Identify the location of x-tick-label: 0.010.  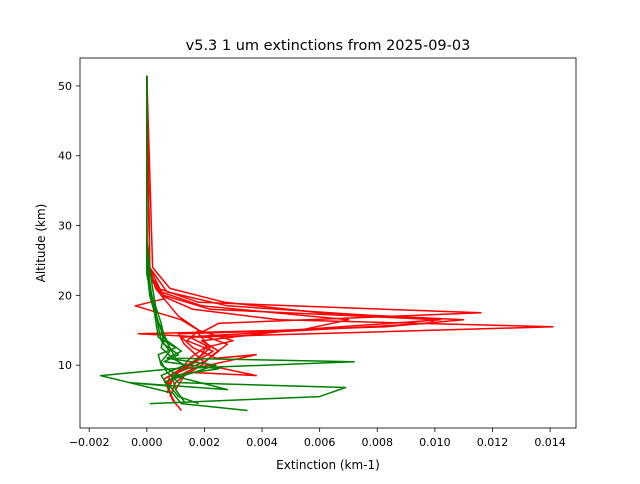
(435, 442).